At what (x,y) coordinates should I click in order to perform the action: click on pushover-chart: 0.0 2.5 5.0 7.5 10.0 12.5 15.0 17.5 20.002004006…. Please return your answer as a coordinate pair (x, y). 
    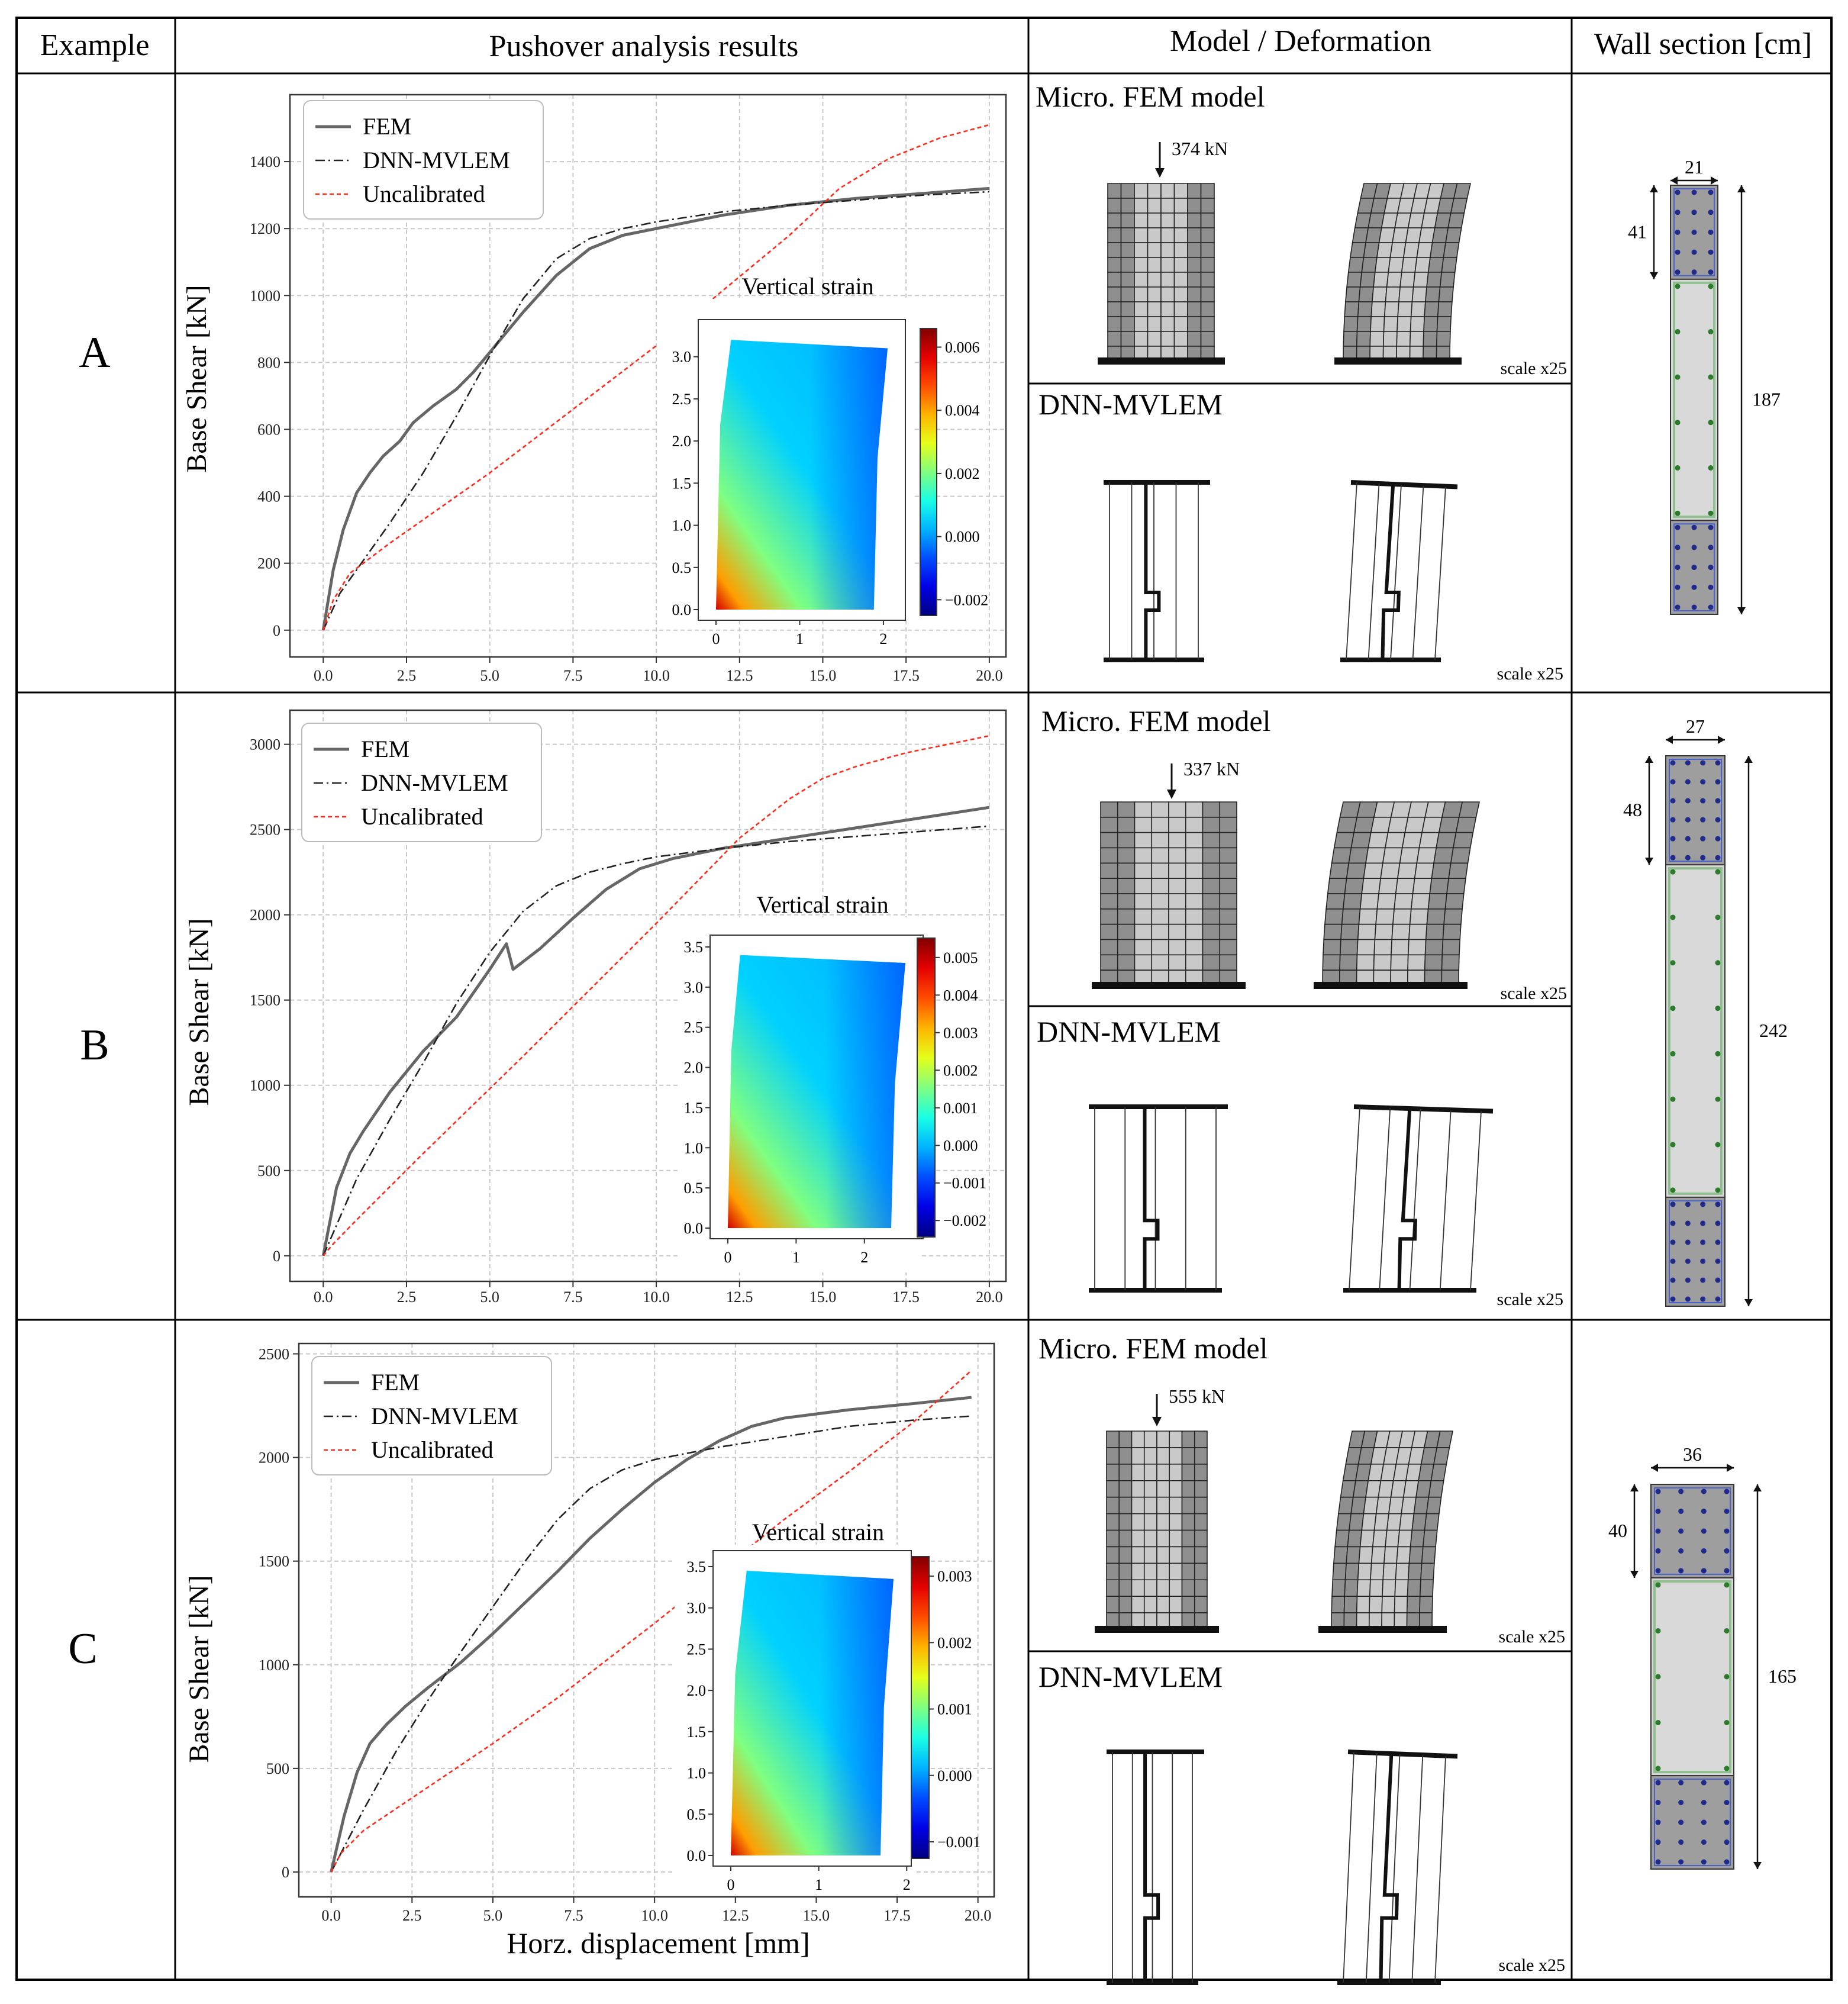
    Looking at the image, I should click on (594, 389).